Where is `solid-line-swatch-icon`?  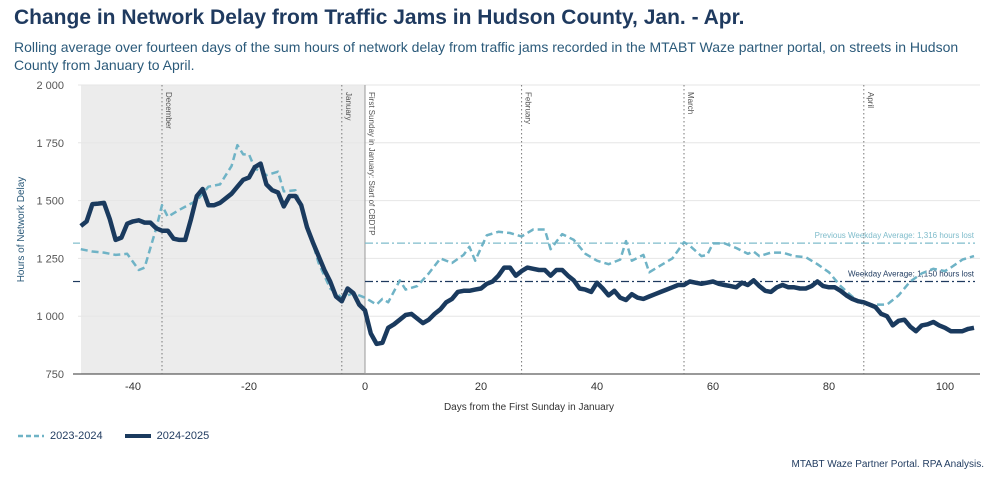
solid-line-swatch-icon is located at coordinates (137, 436).